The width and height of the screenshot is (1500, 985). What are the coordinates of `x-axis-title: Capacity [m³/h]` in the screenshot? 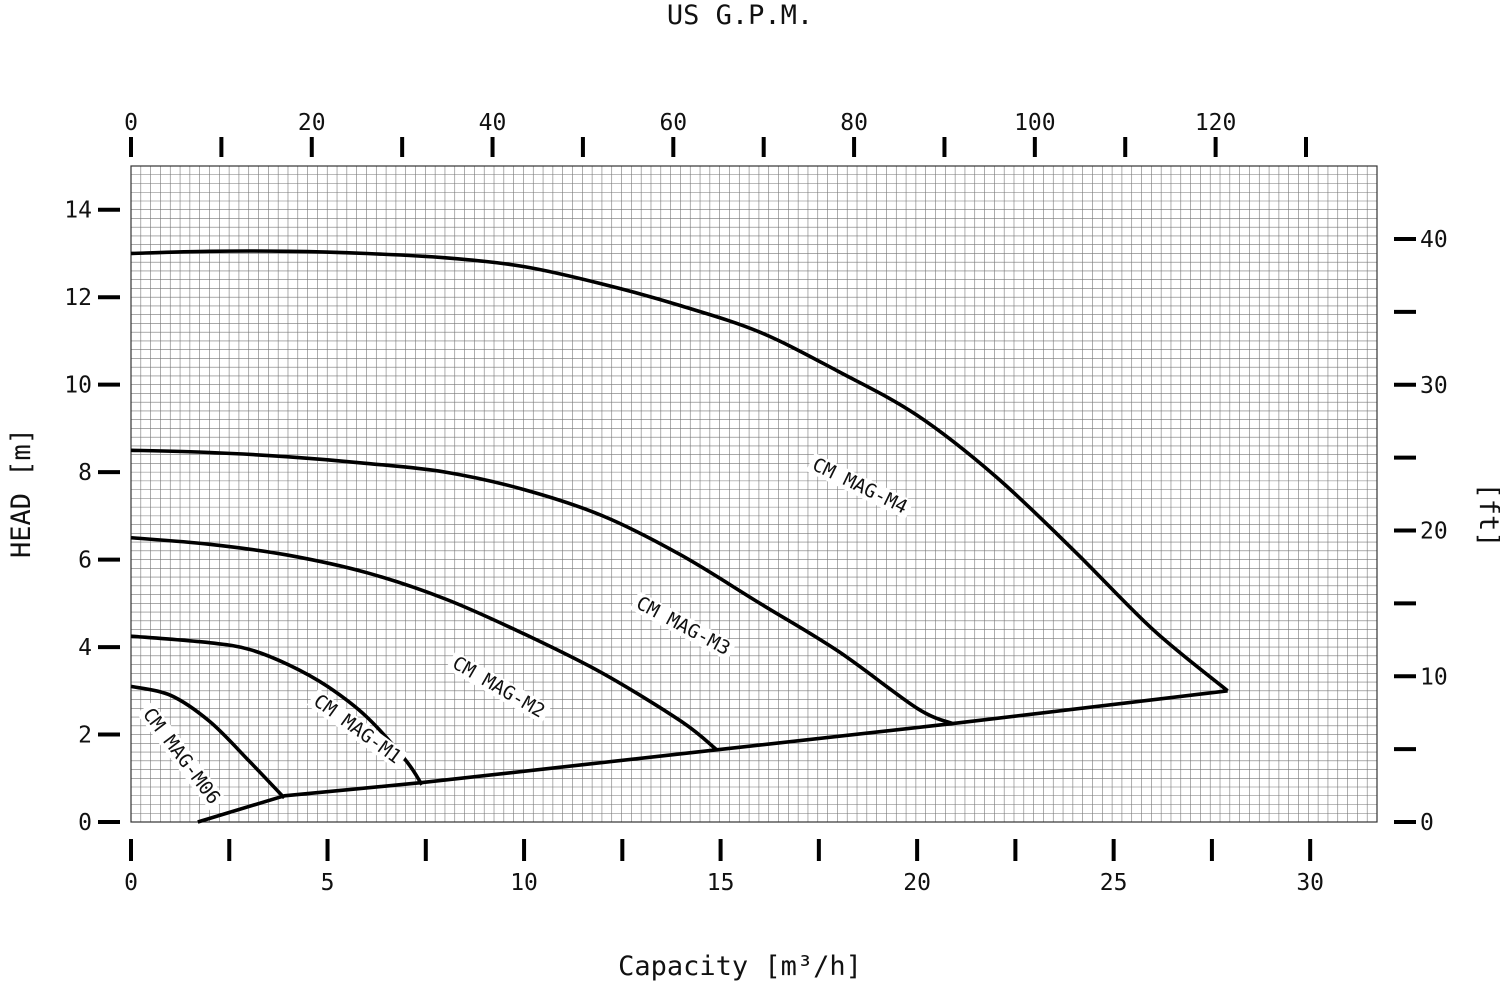 It's located at (740, 966).